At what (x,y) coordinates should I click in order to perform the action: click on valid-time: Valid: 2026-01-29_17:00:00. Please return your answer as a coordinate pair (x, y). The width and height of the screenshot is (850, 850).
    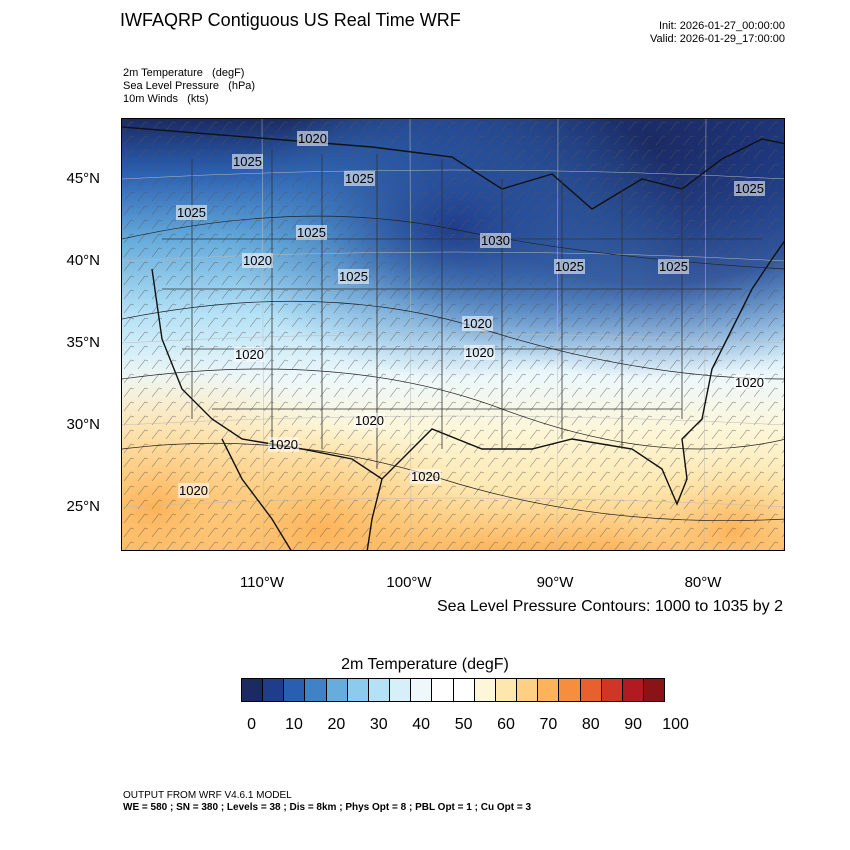
    Looking at the image, I should click on (717, 39).